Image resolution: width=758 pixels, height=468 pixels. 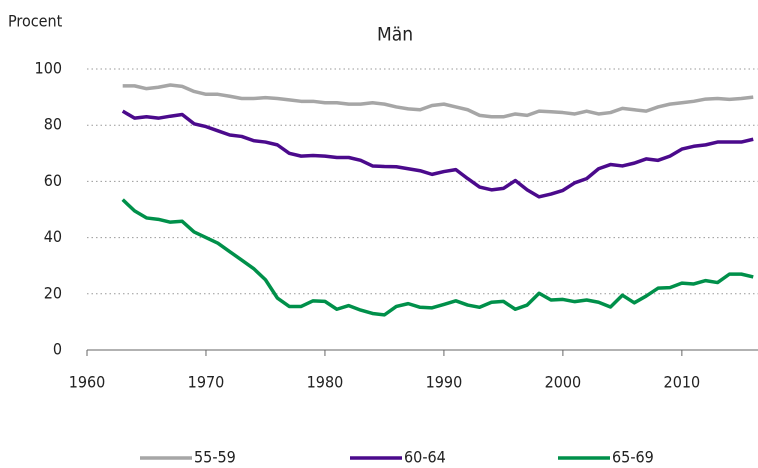 I want to click on x-tick-label: 1980, so click(x=325, y=382).